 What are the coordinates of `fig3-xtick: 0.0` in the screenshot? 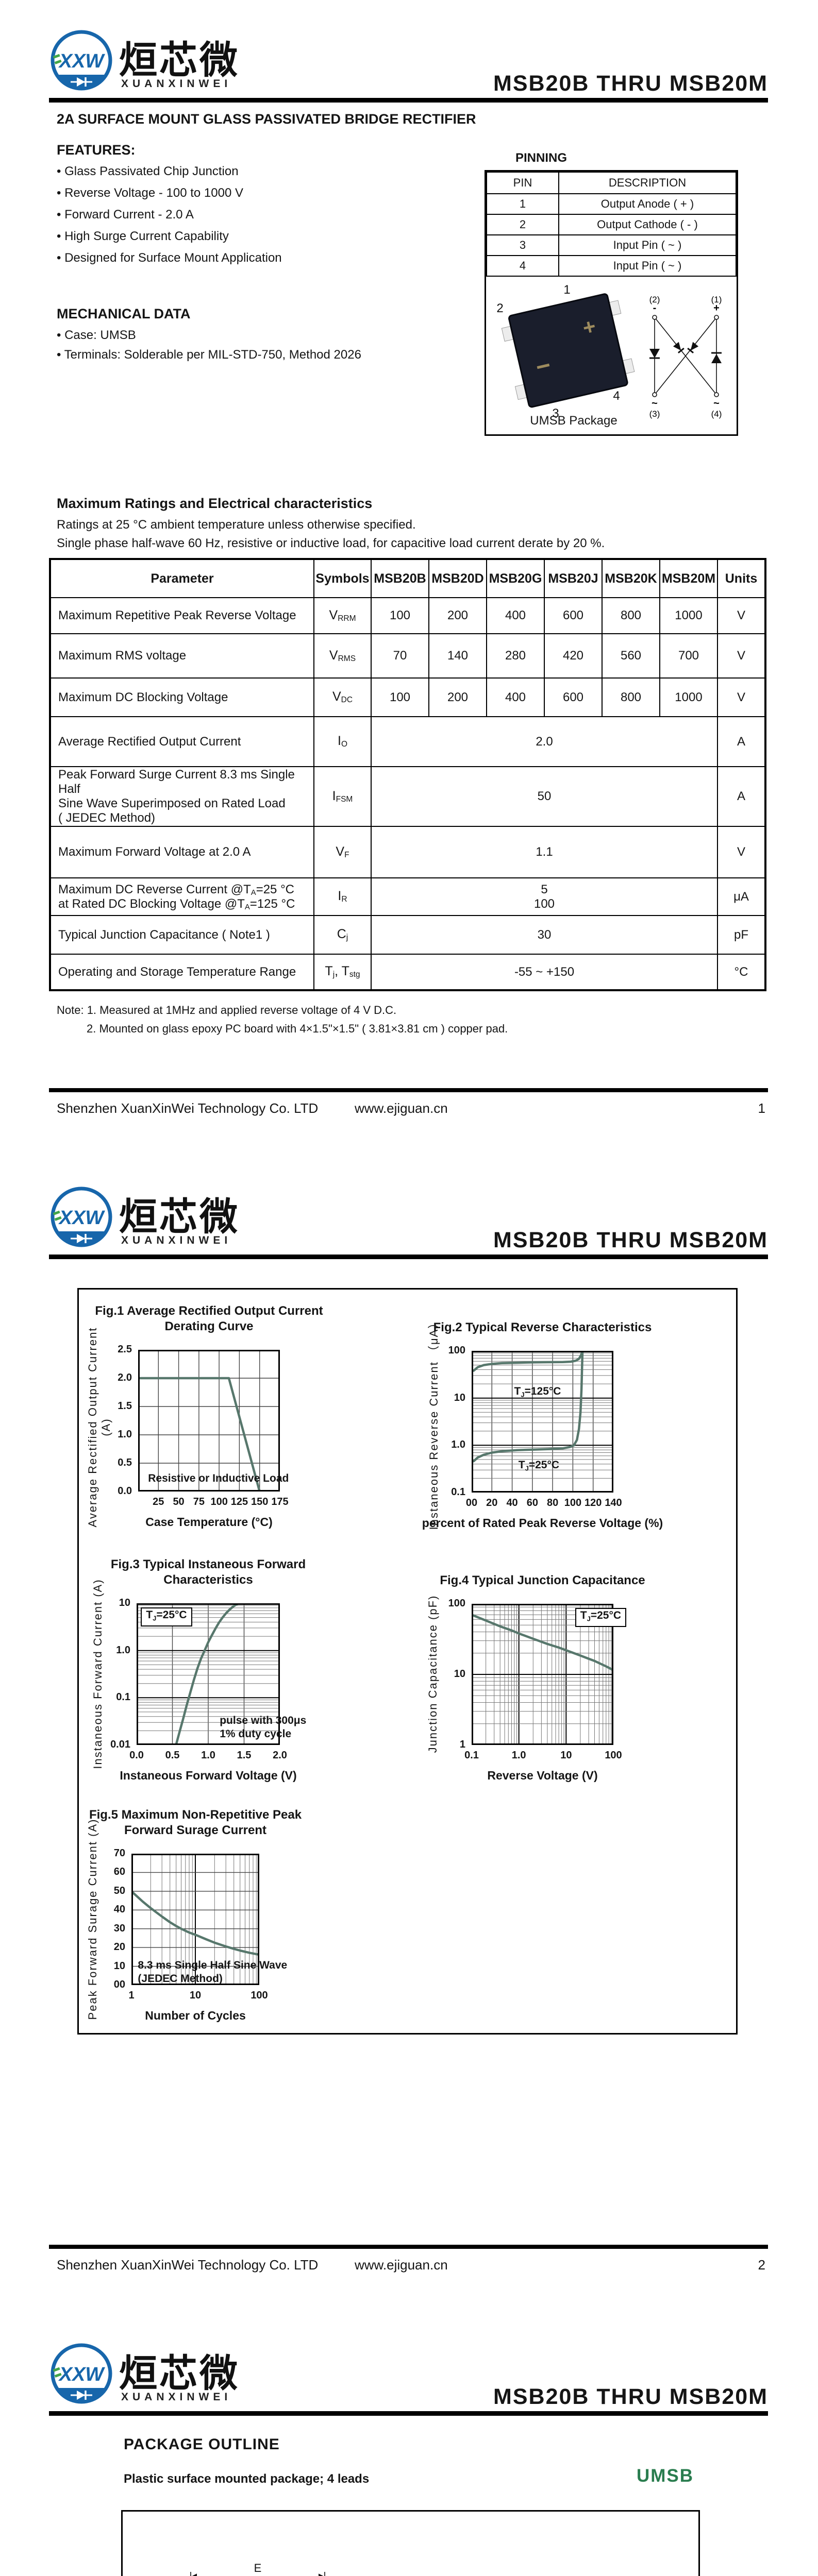 It's located at (136, 1755).